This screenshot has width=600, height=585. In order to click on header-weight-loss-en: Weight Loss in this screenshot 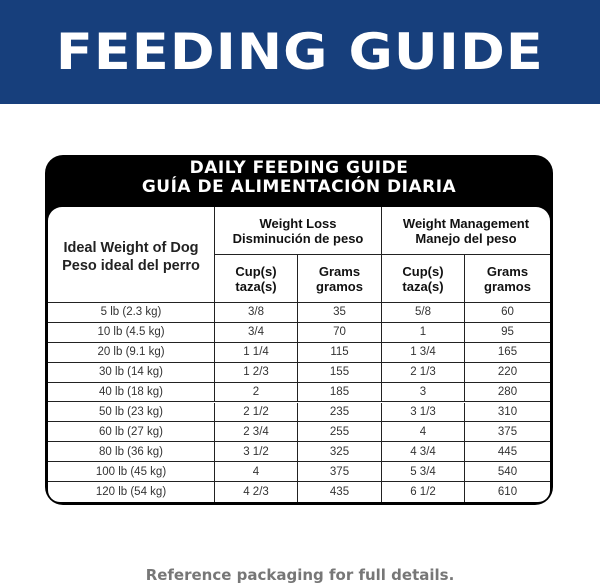, I will do `click(298, 223)`.